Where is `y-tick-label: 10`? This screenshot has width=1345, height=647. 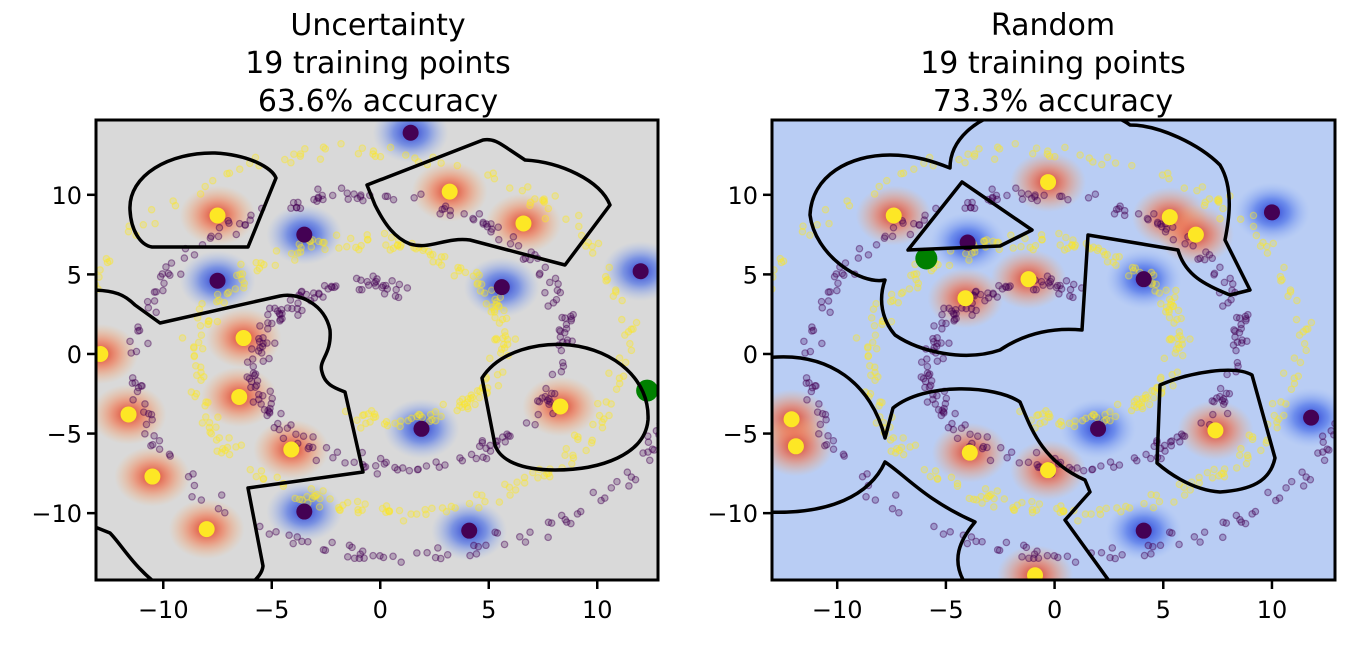 y-tick-label: 10 is located at coordinates (66, 196).